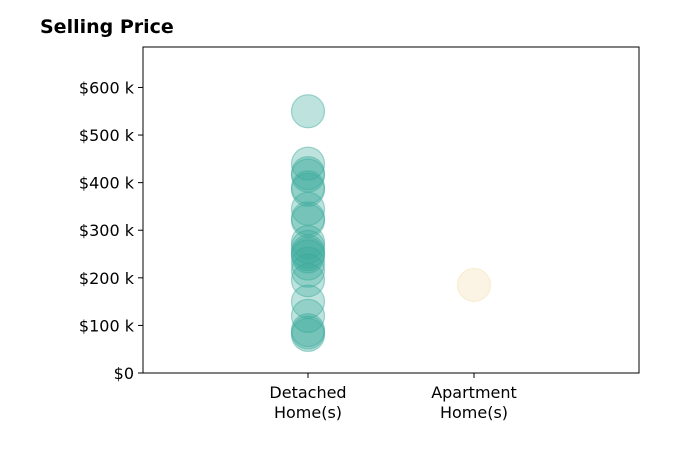 This screenshot has width=679, height=462. Describe the element at coordinates (107, 183) in the screenshot. I see `y-tick-label: $400 k` at that location.